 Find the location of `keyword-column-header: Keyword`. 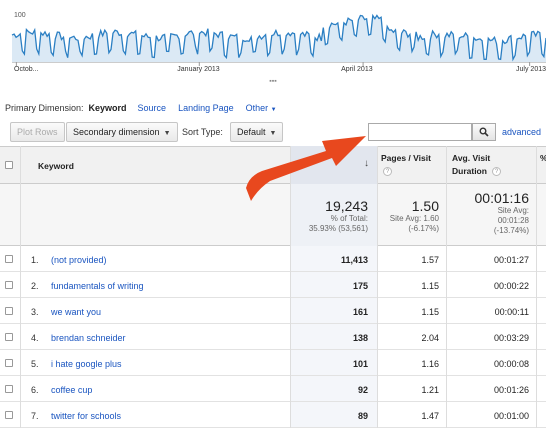

keyword-column-header: Keyword is located at coordinates (56, 166).